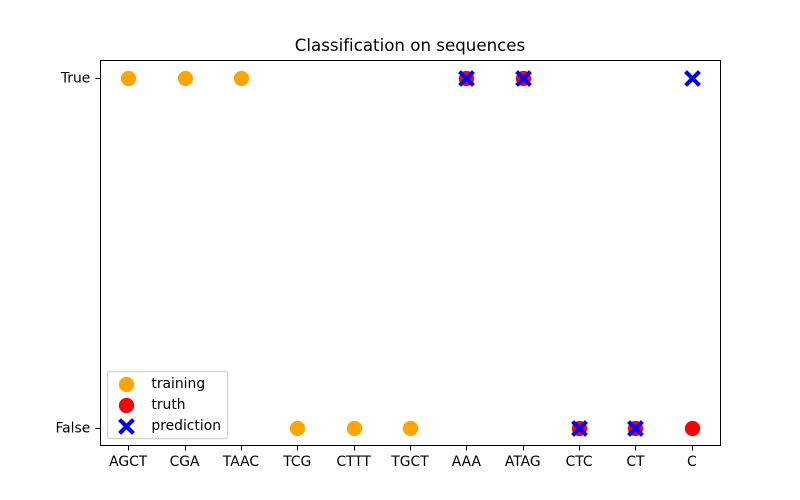 The width and height of the screenshot is (800, 500). What do you see at coordinates (296, 462) in the screenshot?
I see `x-tick-label-tcg: TCG` at bounding box center [296, 462].